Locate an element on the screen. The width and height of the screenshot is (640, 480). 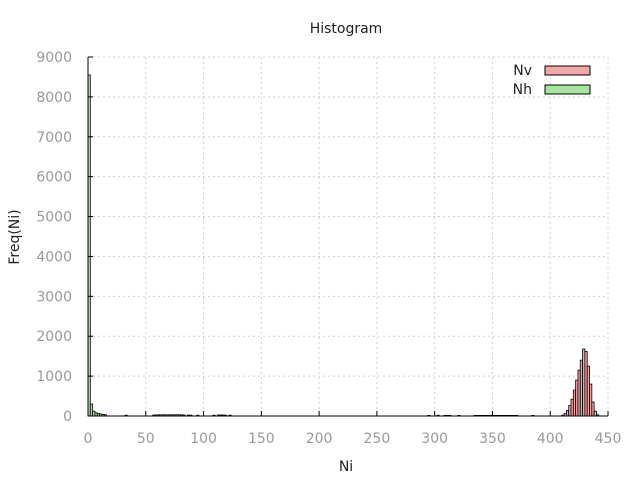
y-tick-label: 2000 is located at coordinates (54, 337).